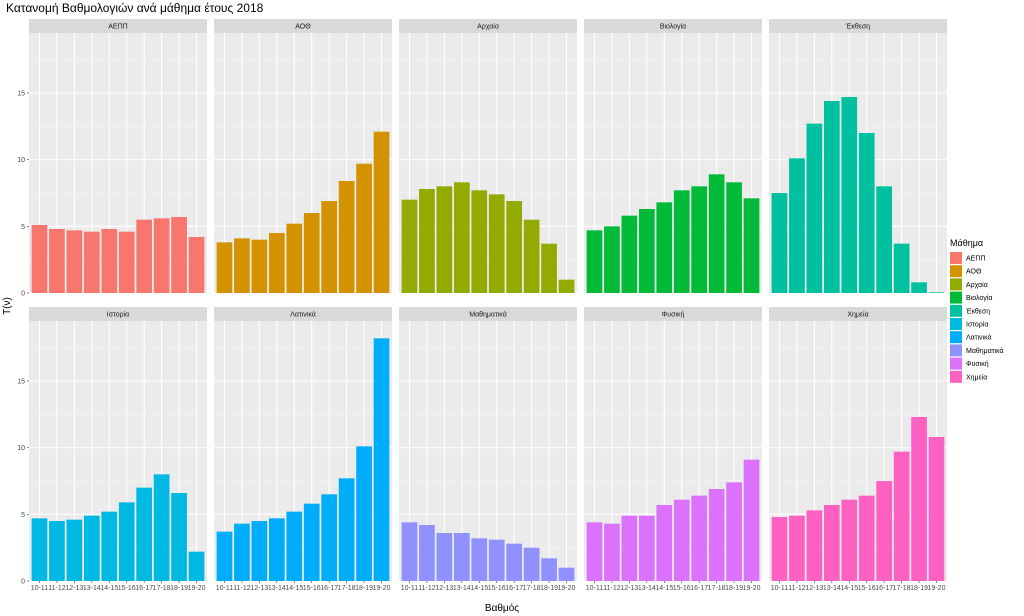  I want to click on facet-strip-label: ΑΕΠΠ, so click(117, 27).